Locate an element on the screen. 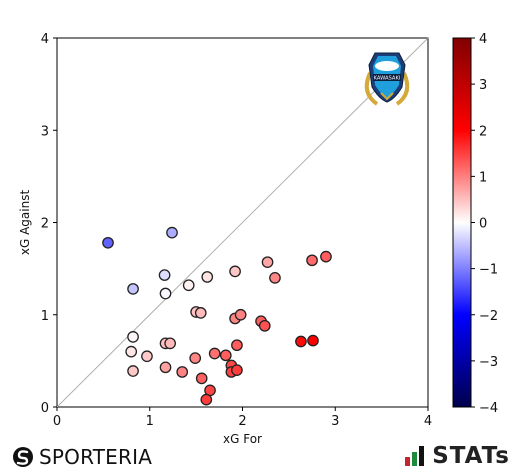 Image resolution: width=520 pixels, height=475 pixels. y-tick-label: 3 is located at coordinates (45, 131).